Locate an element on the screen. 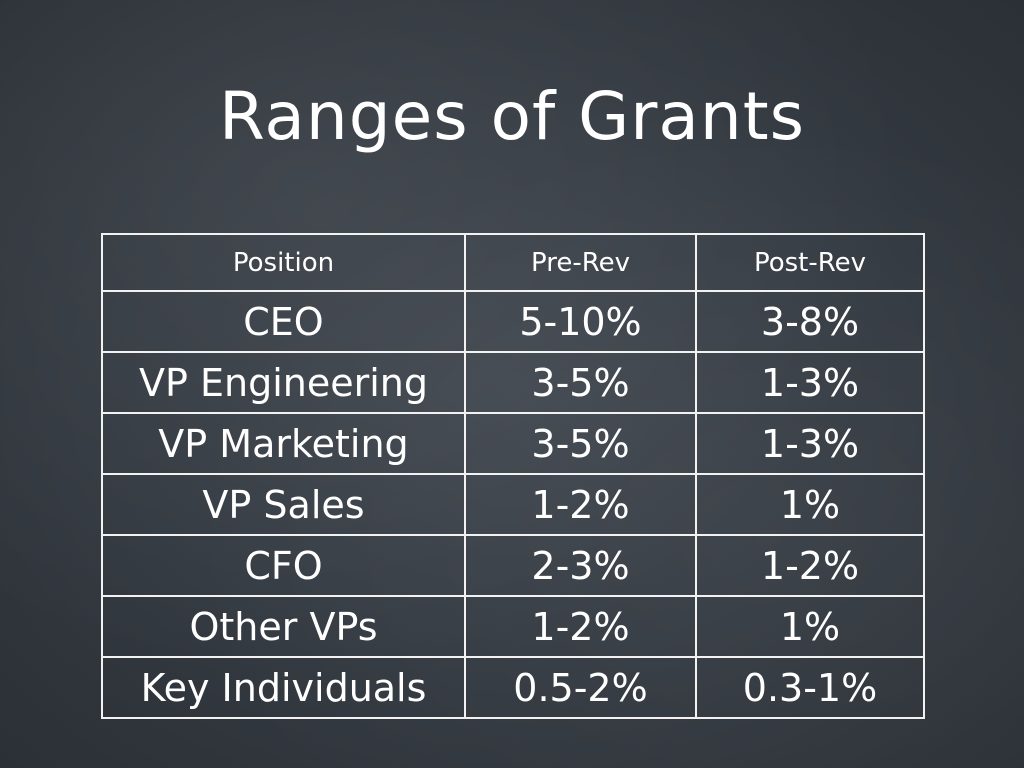 Image resolution: width=1024 pixels, height=768 pixels. cell-position: VP Engineering is located at coordinates (283, 382).